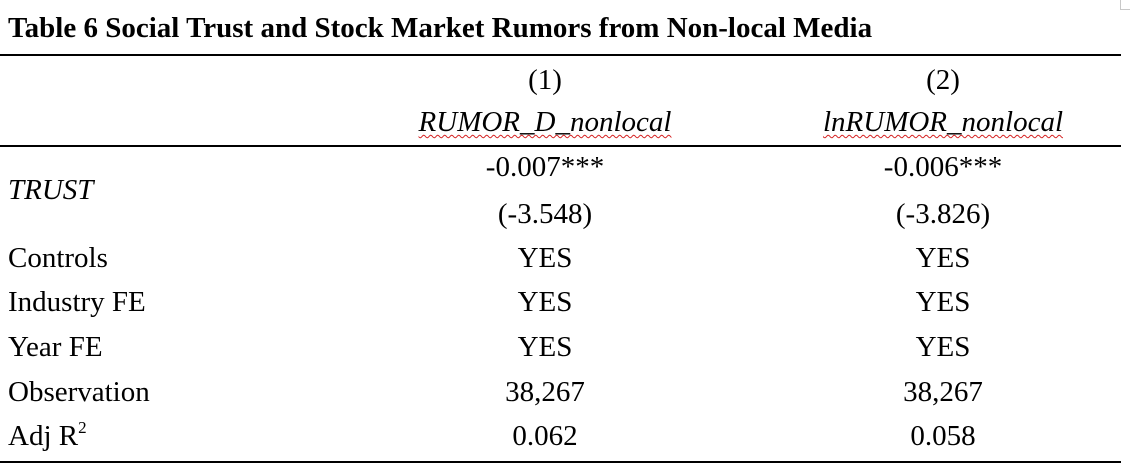  I want to click on trust-coef-col2: -0.006***, so click(943, 167).